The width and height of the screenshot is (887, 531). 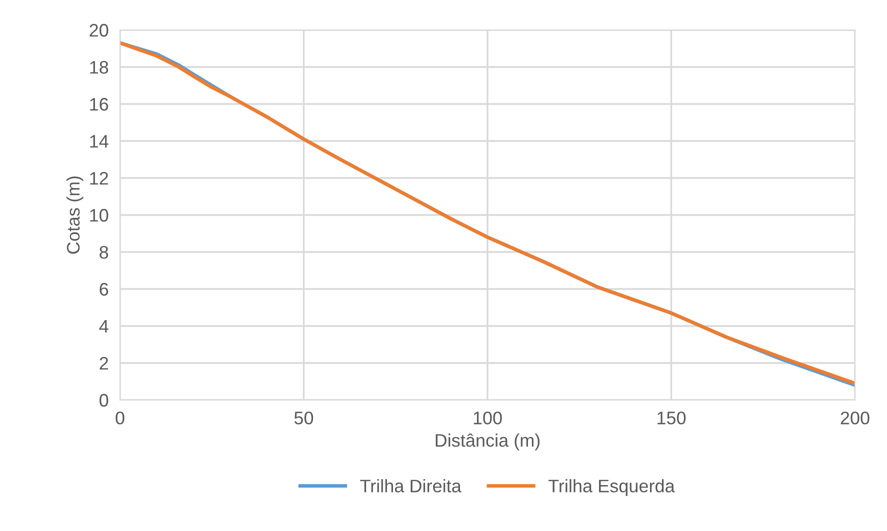 What do you see at coordinates (855, 418) in the screenshot?
I see `x-tick-label: 200` at bounding box center [855, 418].